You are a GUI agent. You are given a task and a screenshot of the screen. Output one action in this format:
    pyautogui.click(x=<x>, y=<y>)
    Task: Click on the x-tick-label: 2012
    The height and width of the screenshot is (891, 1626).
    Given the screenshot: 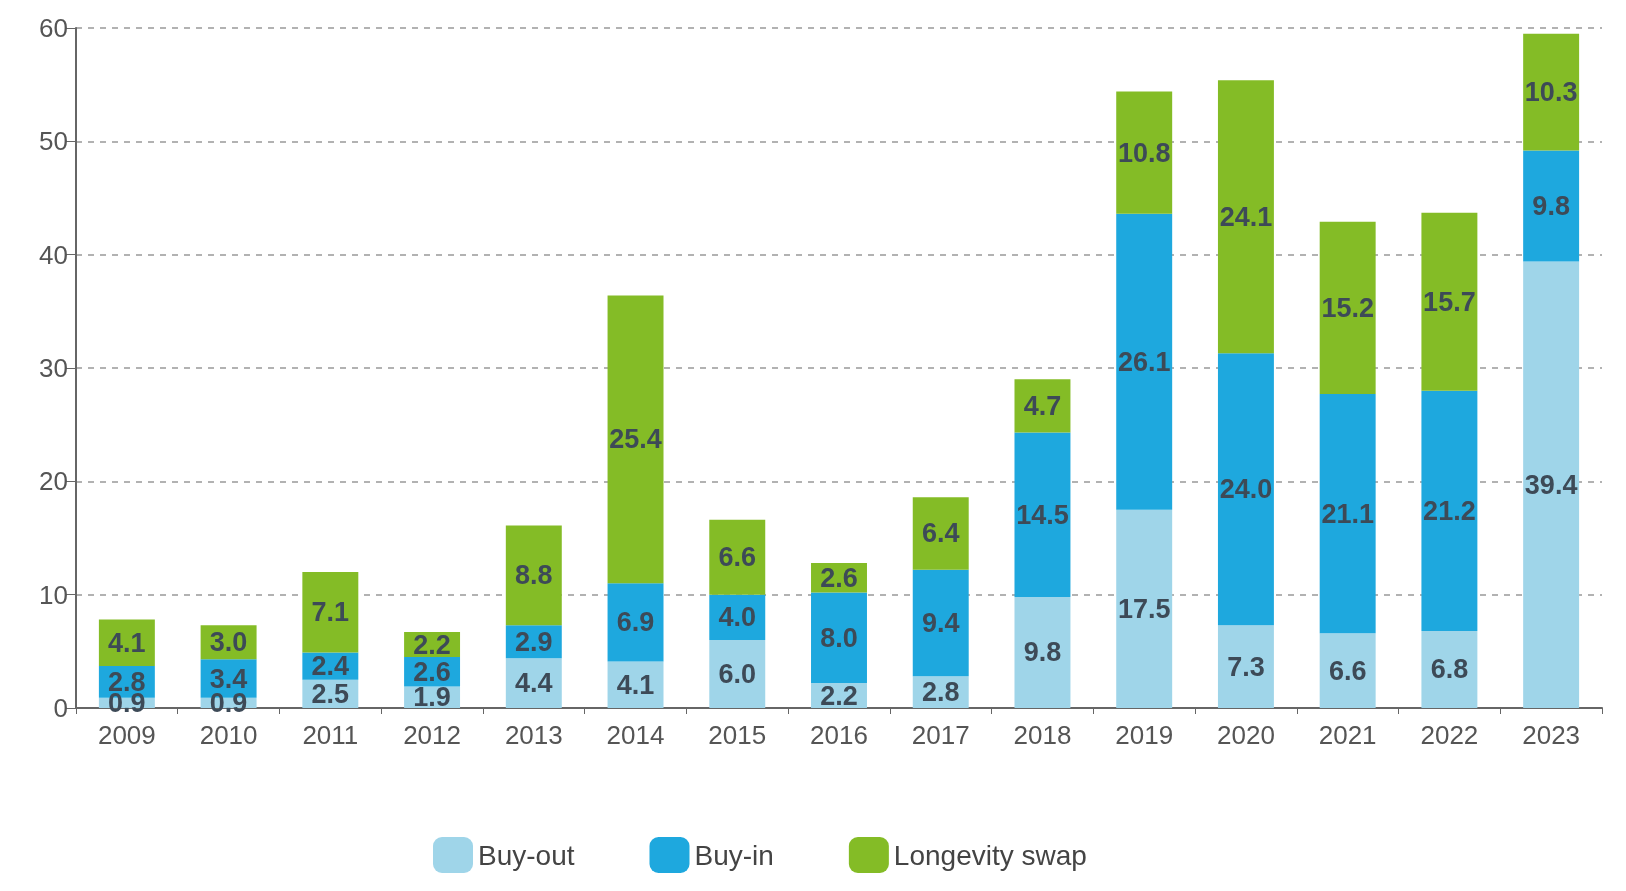 What is the action you would take?
    pyautogui.click(x=432, y=735)
    